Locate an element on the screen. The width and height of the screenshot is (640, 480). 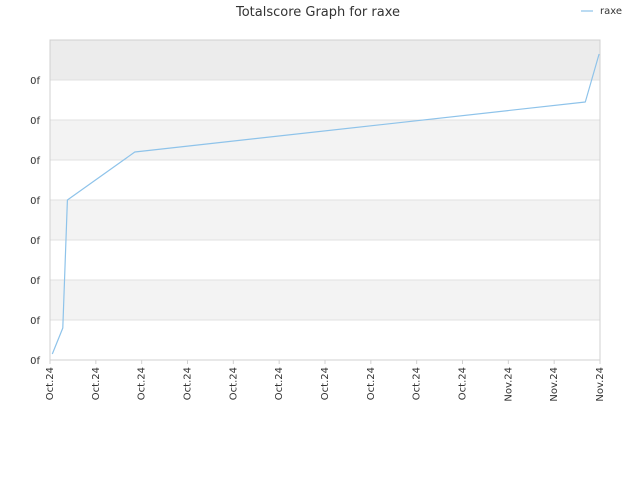
legend-label-raxe: raxe is located at coordinates (611, 11).